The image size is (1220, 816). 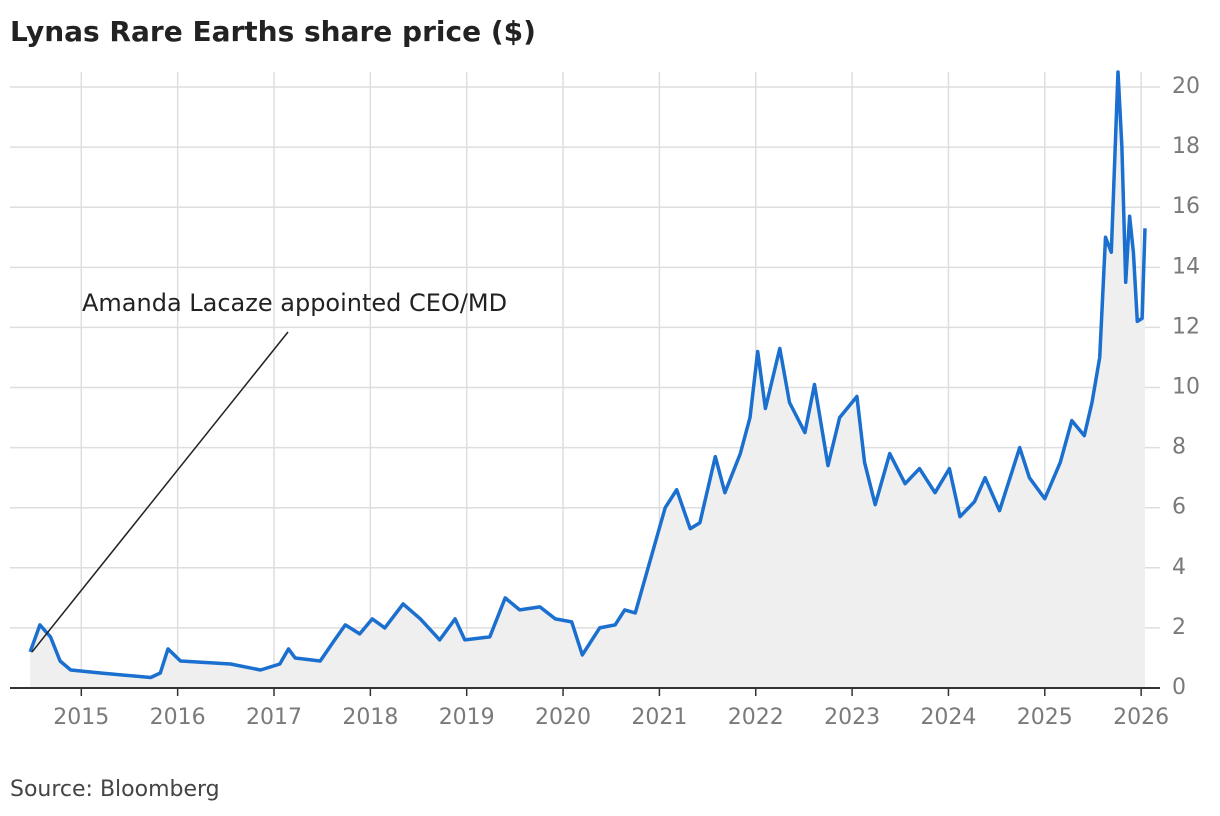 What do you see at coordinates (81, 717) in the screenshot?
I see `x-tick-label: 2015` at bounding box center [81, 717].